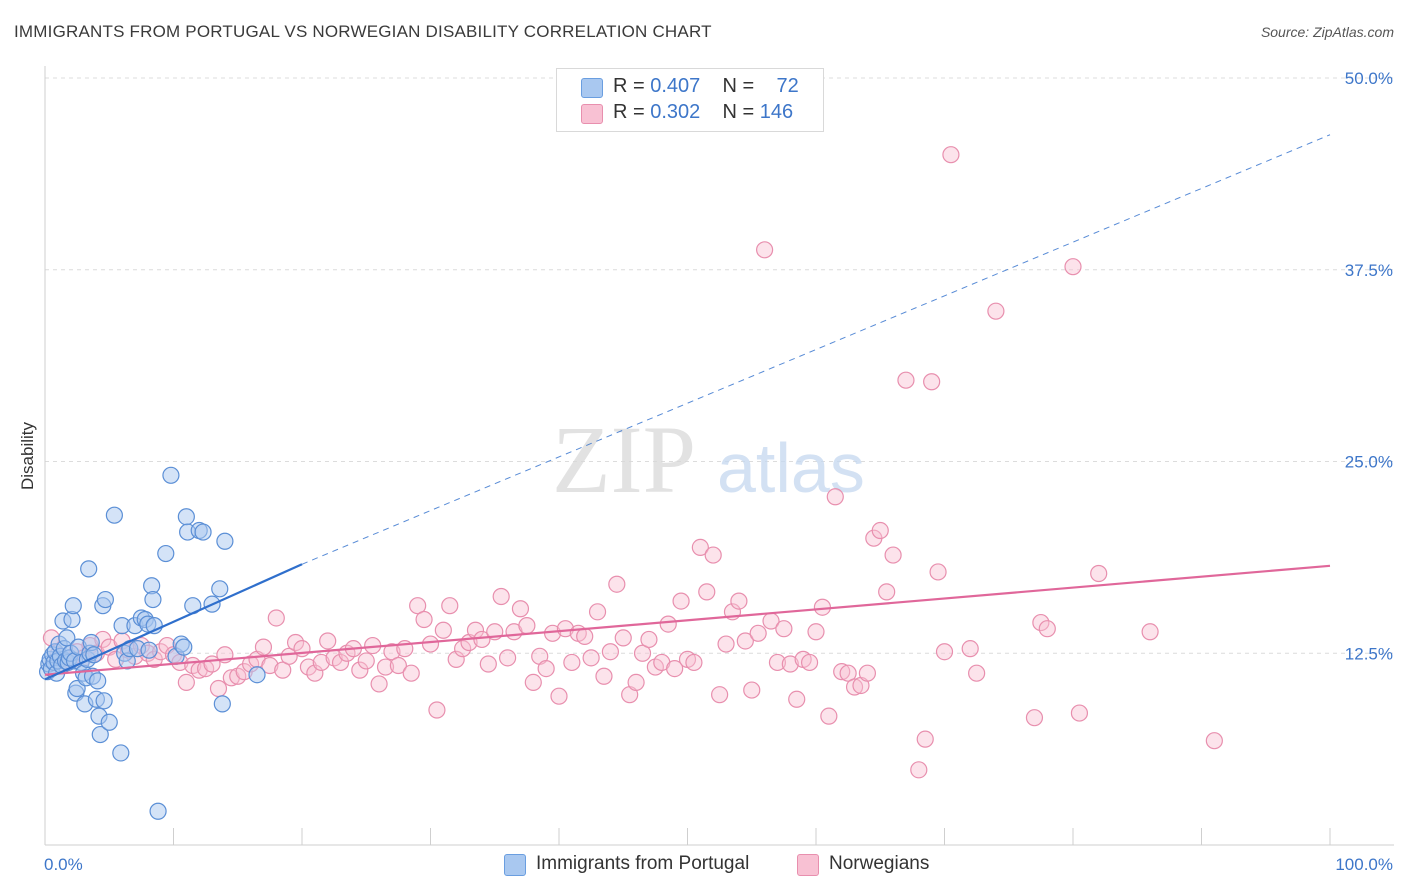 The width and height of the screenshot is (1406, 892). I want to click on r-label: R =, so click(632, 112).